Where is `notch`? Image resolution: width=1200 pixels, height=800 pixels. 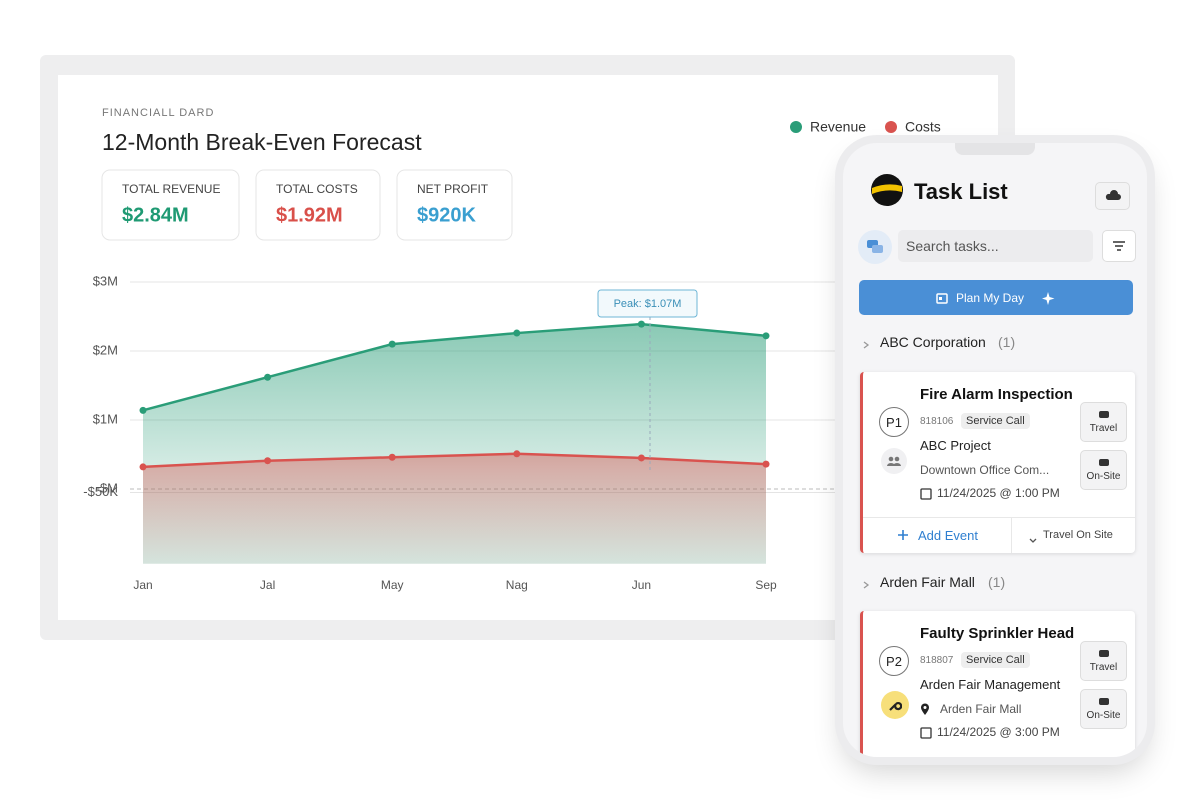
notch is located at coordinates (995, 149).